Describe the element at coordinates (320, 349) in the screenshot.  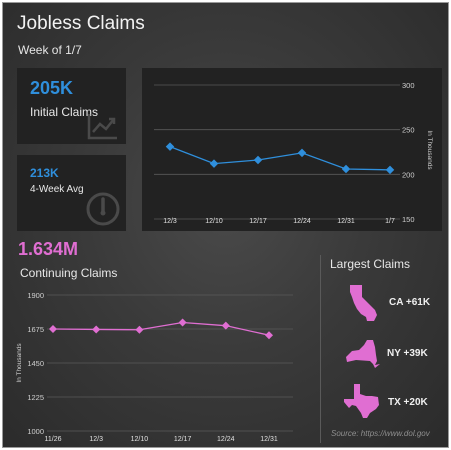
I see `section-divider` at that location.